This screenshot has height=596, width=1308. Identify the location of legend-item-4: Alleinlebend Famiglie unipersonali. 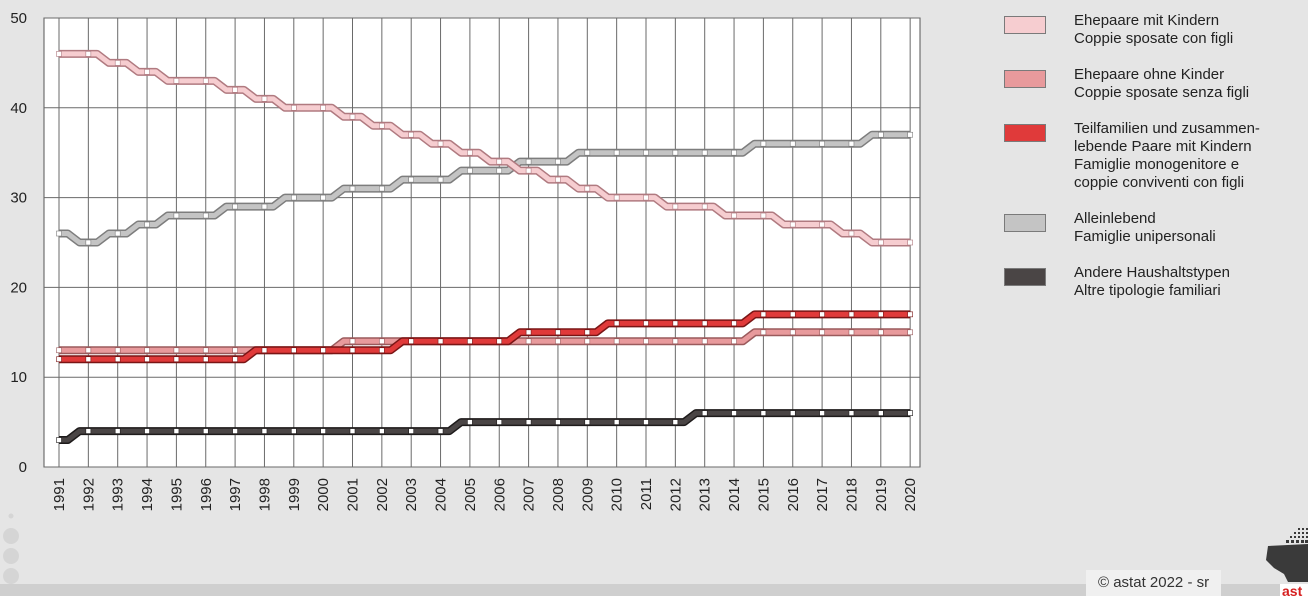
(1154, 228).